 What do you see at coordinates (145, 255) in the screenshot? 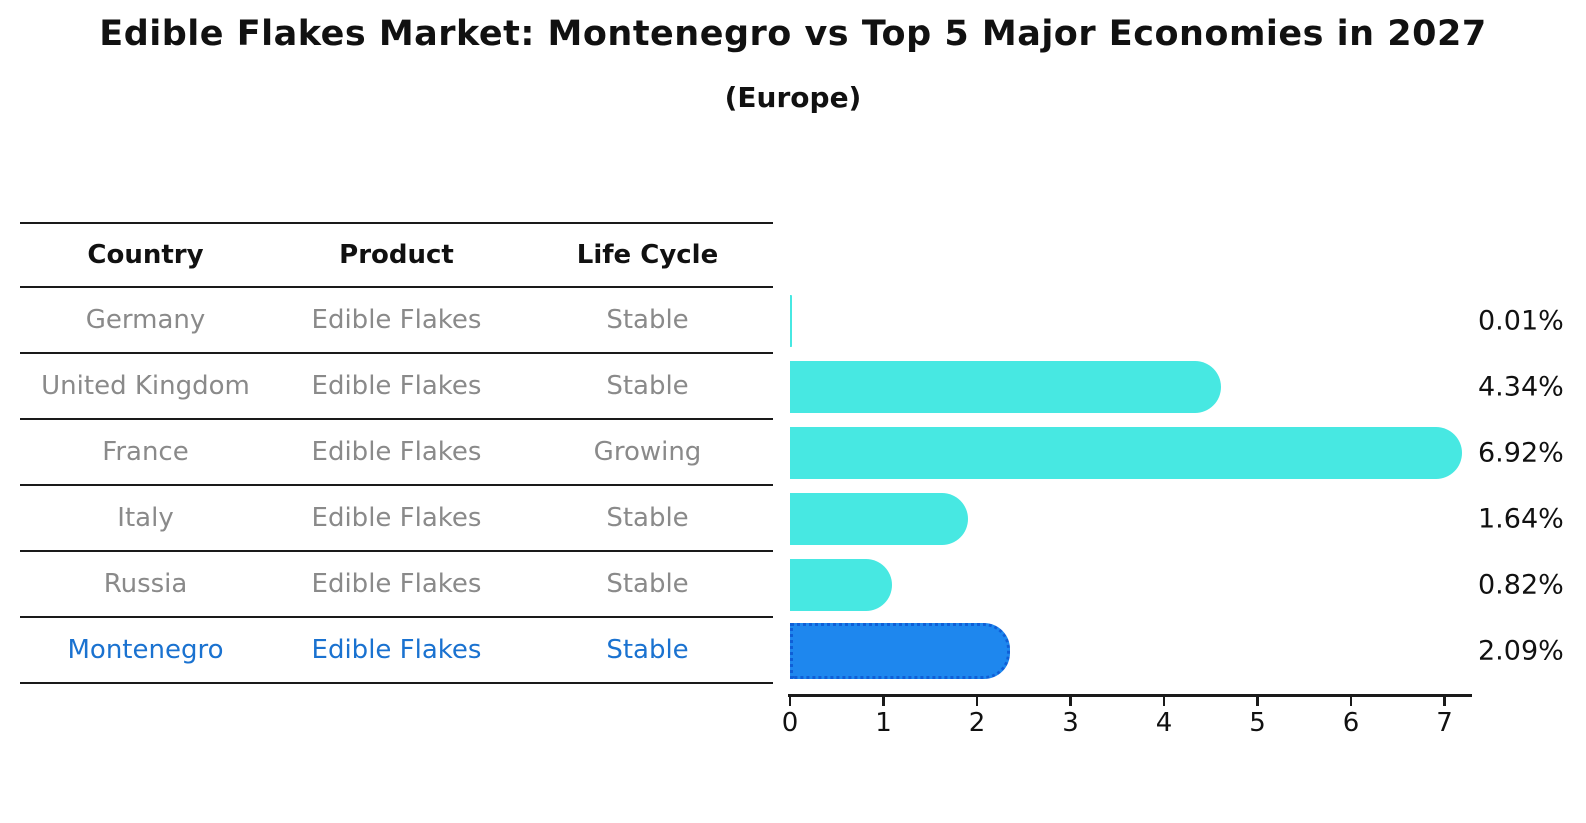
I see `column-header-country: Country` at bounding box center [145, 255].